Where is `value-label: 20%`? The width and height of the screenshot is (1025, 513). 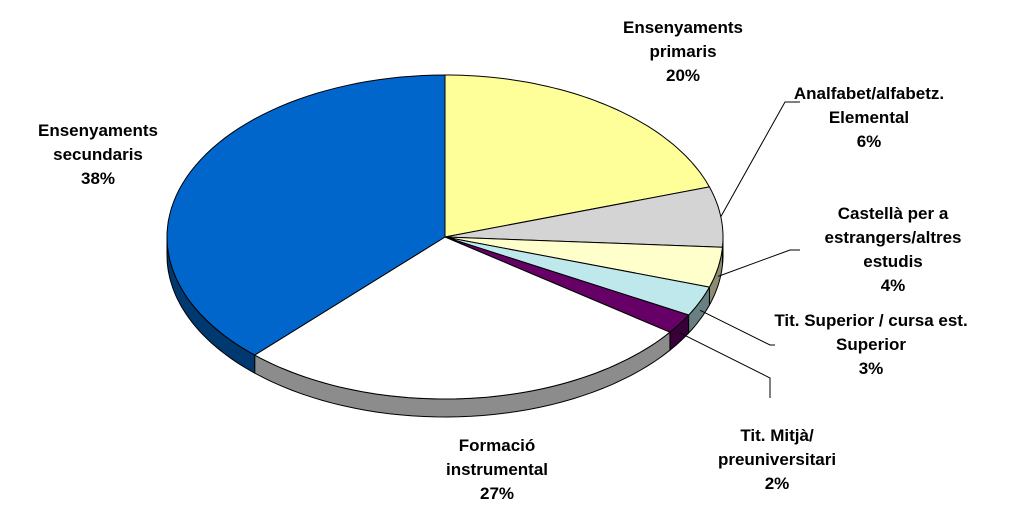
value-label: 20% is located at coordinates (683, 75).